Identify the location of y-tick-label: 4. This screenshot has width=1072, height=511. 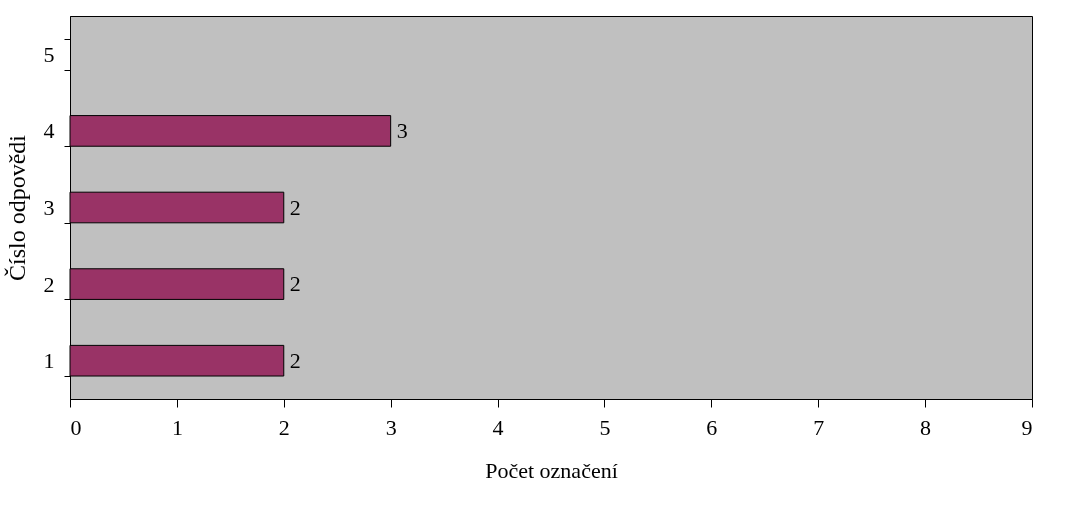
(49, 131).